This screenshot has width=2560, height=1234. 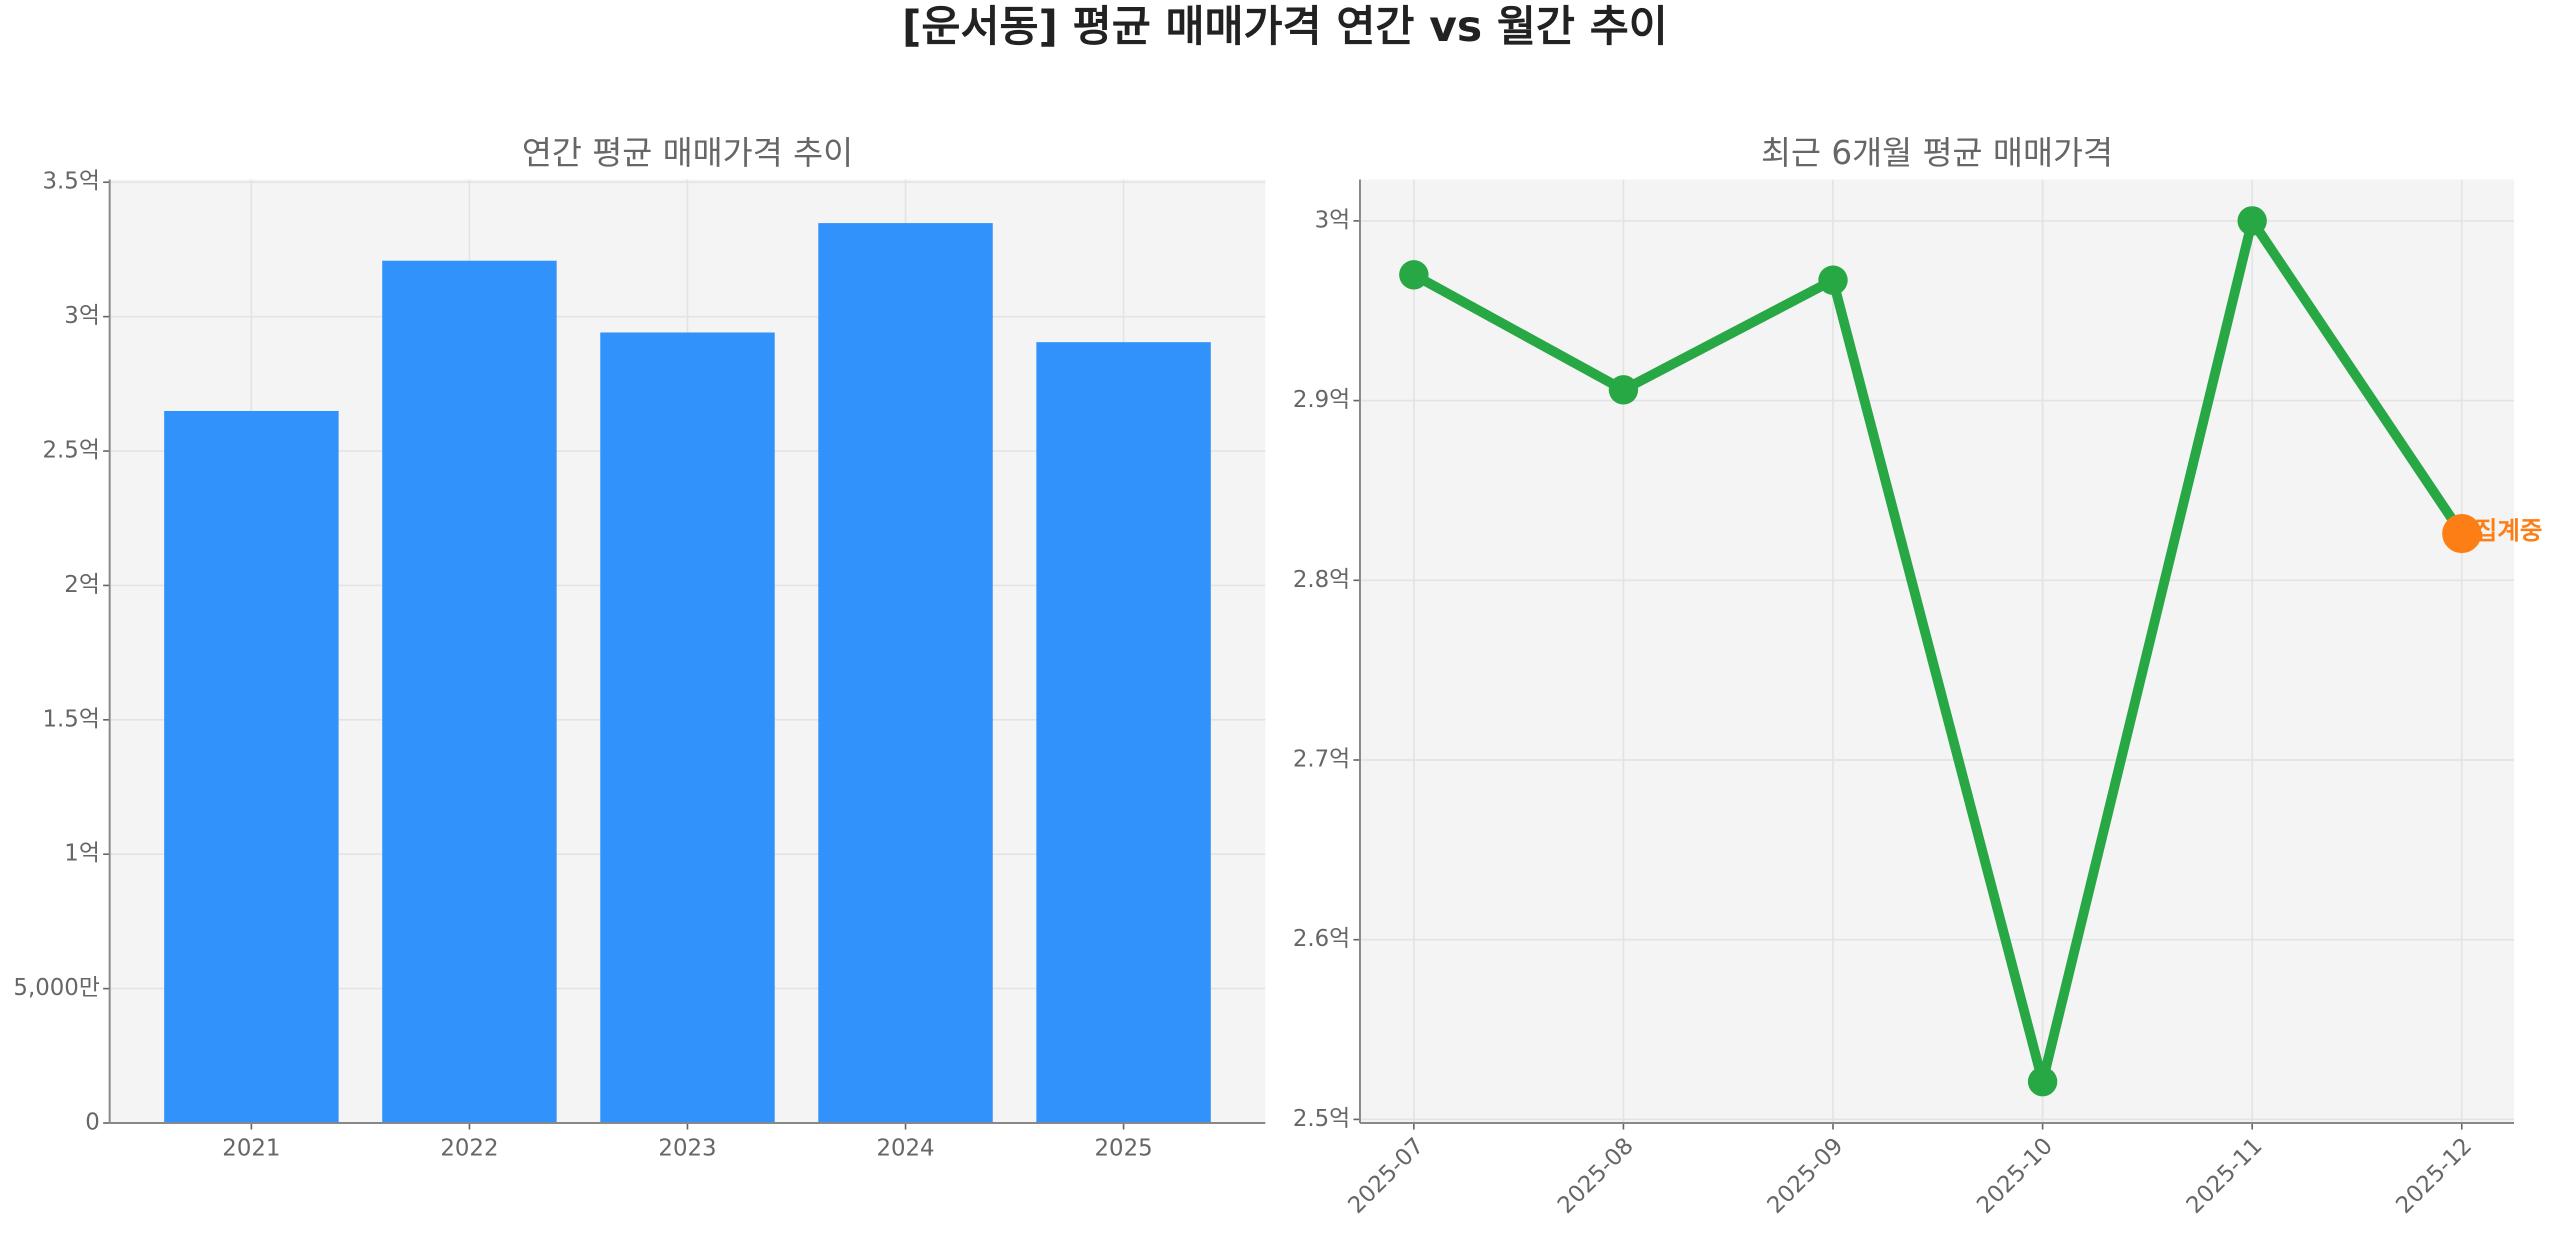 What do you see at coordinates (1321, 580) in the screenshot?
I see `y-tick-label: 2.8억` at bounding box center [1321, 580].